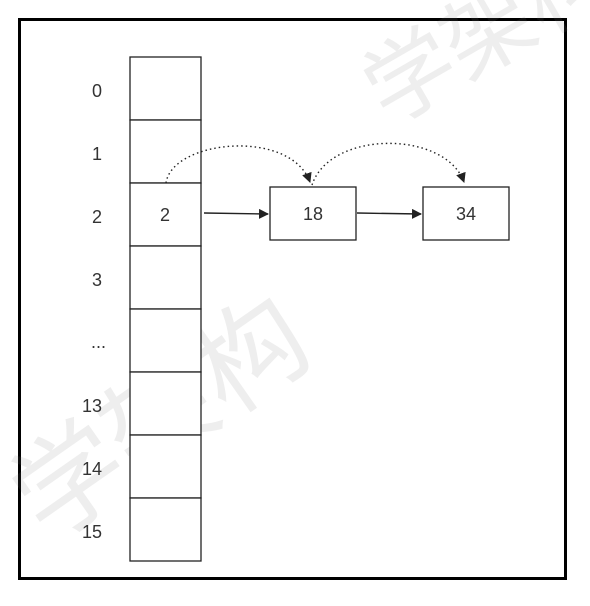 The image size is (590, 606). I want to click on index-label: 14, so click(92, 469).